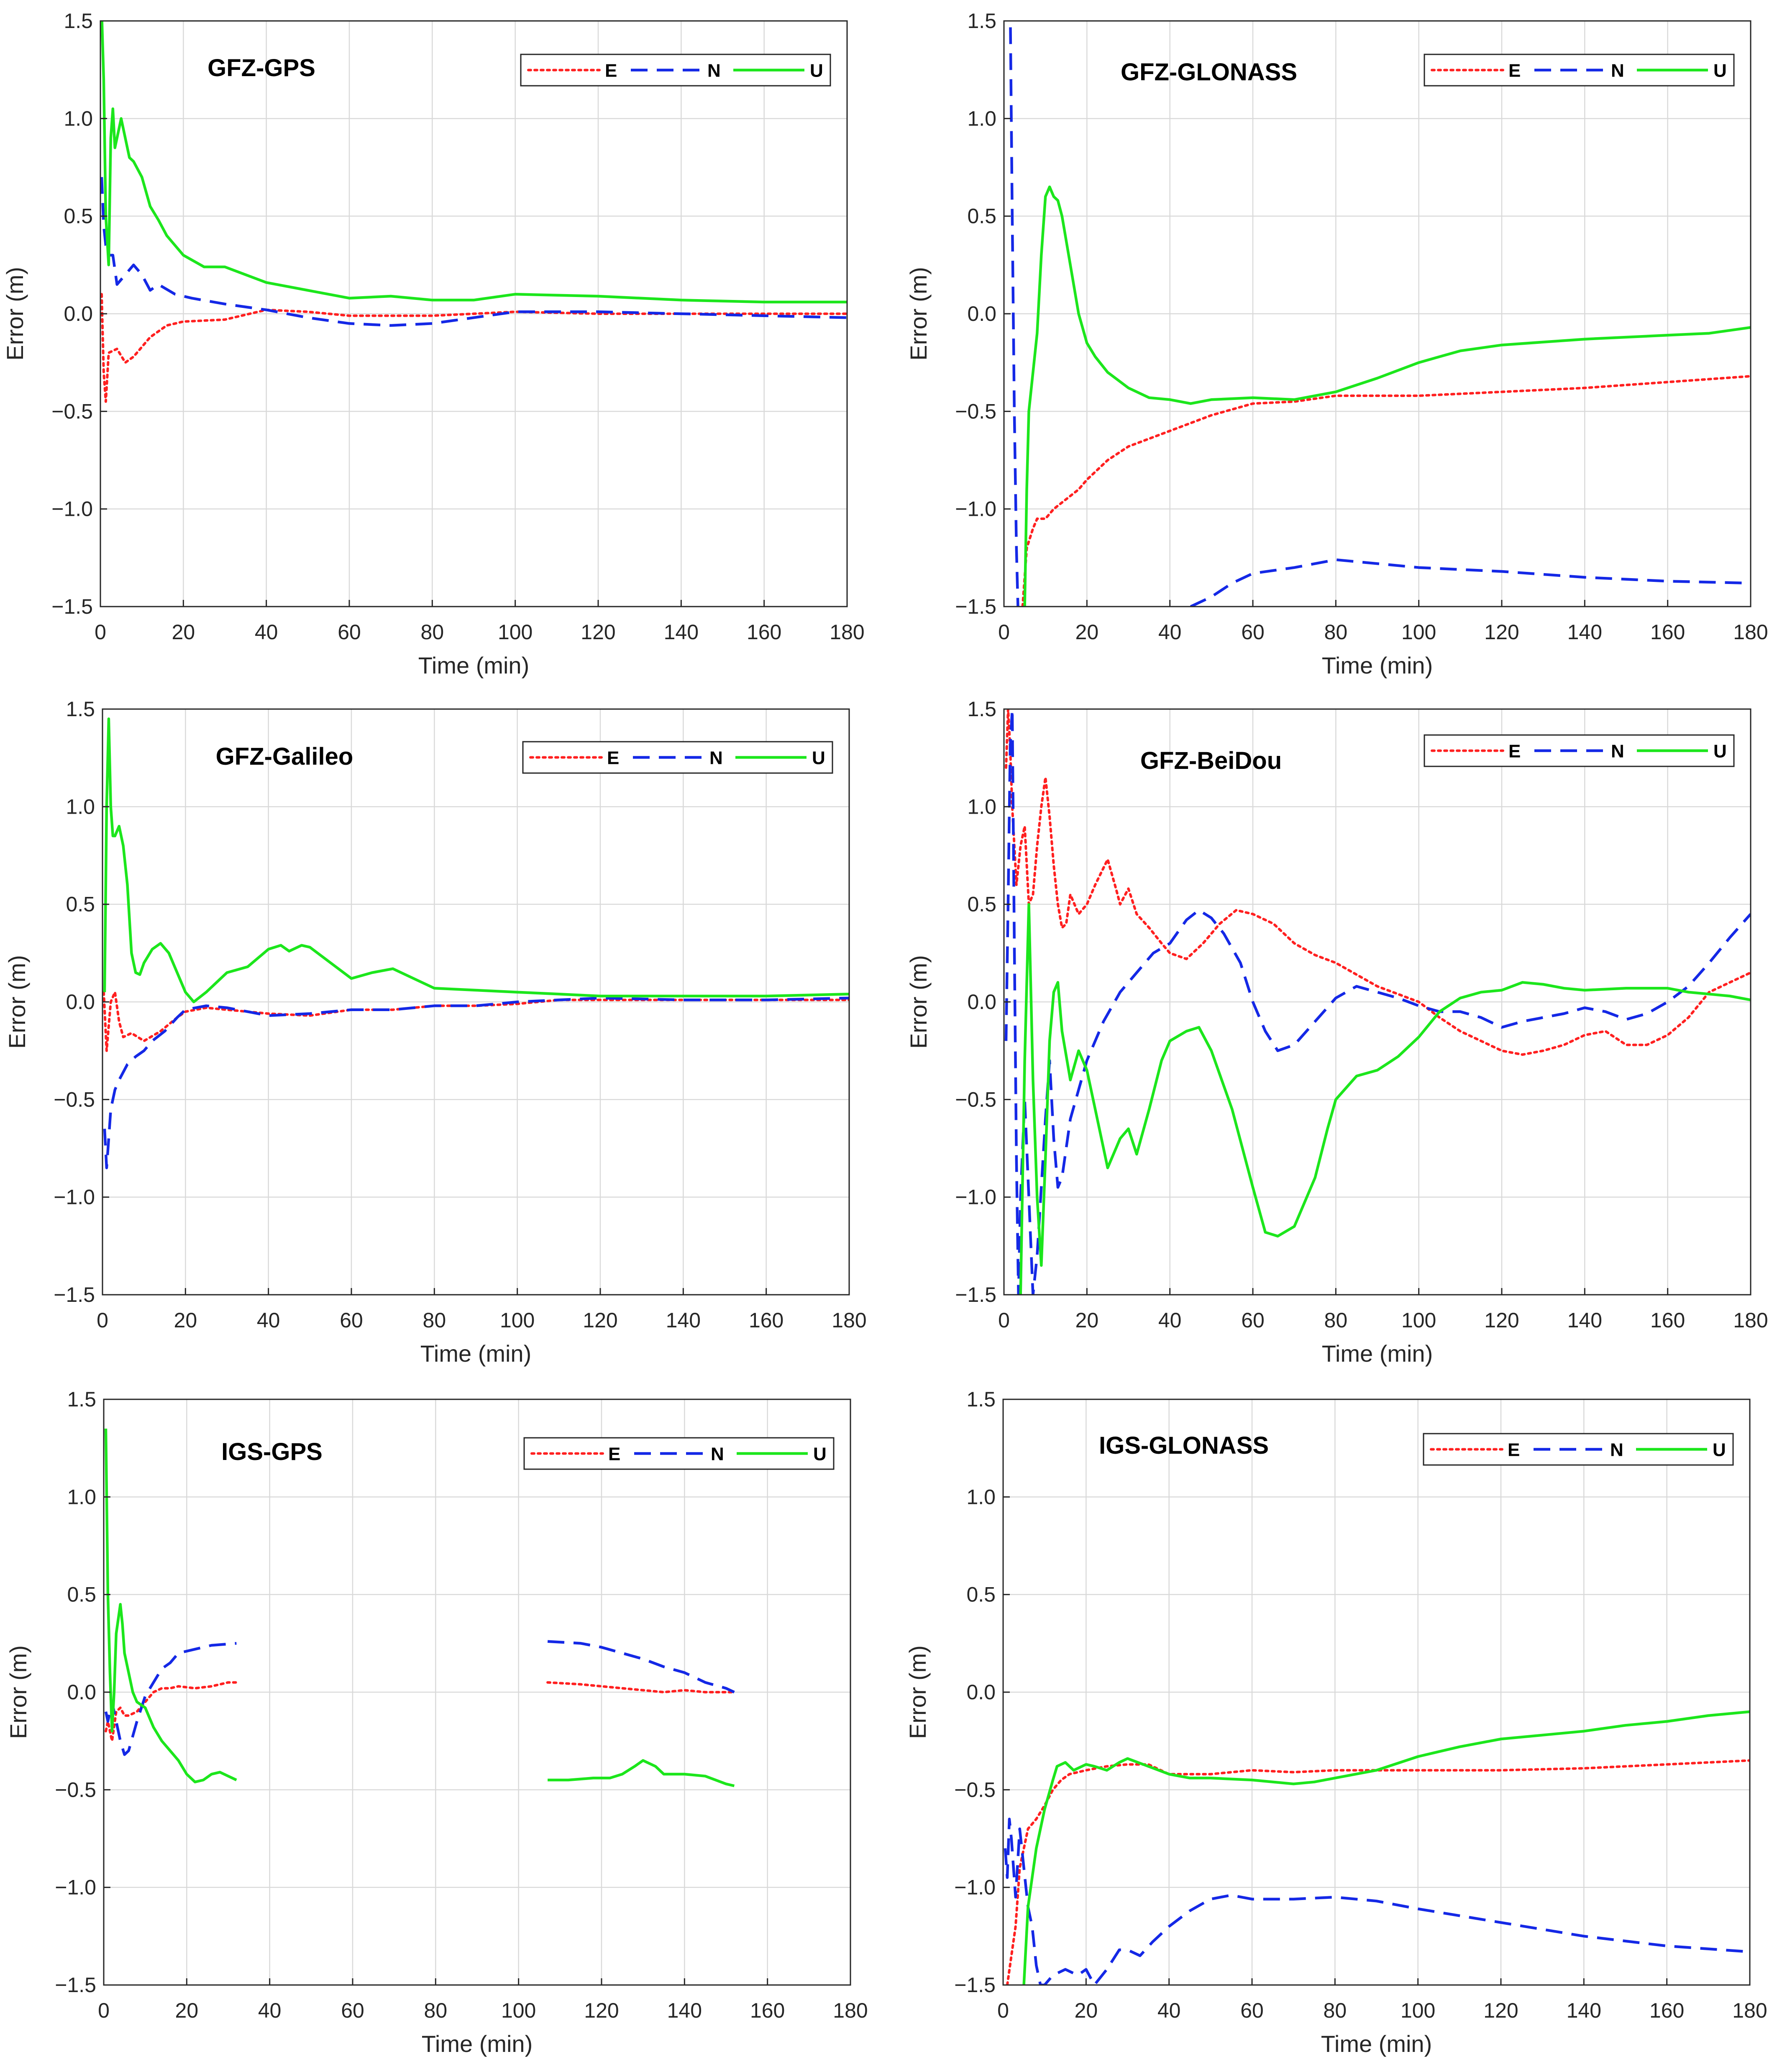 Image resolution: width=1777 pixels, height=2072 pixels. Describe the element at coordinates (74, 1197) in the screenshot. I see `y-tick-label: −1.0` at that location.